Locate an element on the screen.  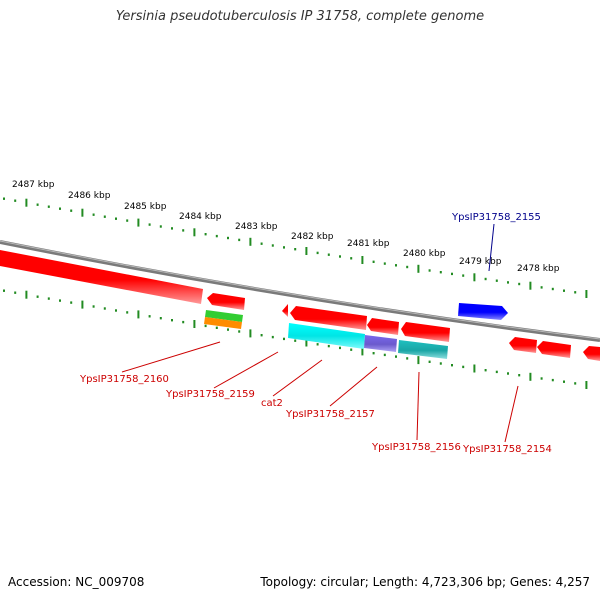
cds-feature-cyan is located at coordinates (326, 336).